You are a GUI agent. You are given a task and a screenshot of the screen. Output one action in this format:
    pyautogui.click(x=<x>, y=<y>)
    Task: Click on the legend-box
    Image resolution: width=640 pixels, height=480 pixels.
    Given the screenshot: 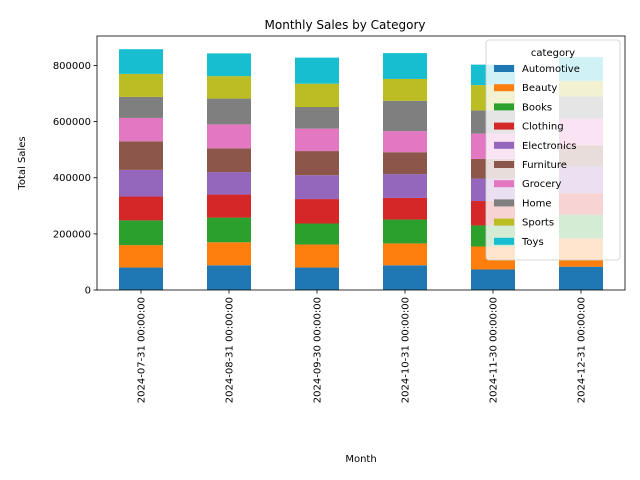 What is the action you would take?
    pyautogui.click(x=553, y=150)
    